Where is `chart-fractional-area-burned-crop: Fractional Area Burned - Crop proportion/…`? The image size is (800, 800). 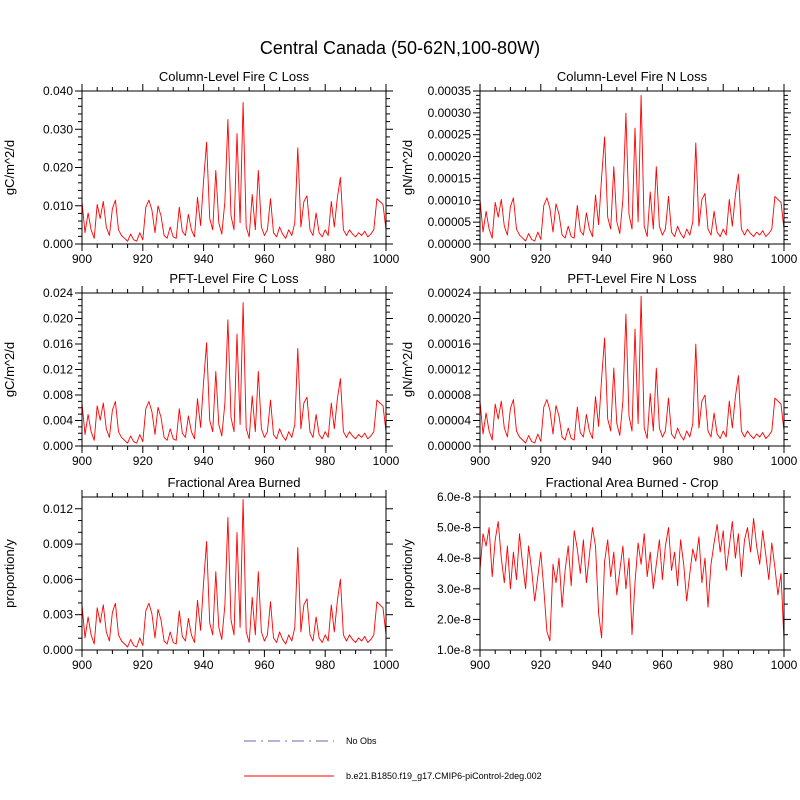
chart-fractional-area-burned-crop: Fractional Area Burned - Crop proportion/… is located at coordinates (599, 573).